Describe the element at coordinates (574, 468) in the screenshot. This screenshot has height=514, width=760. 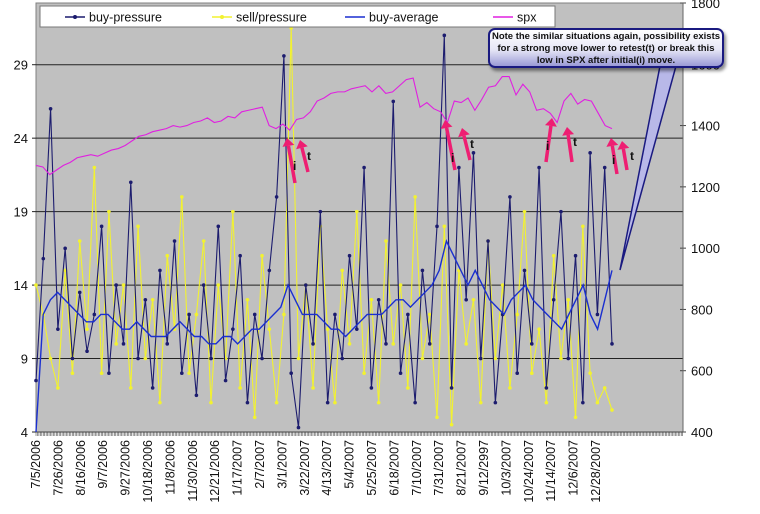
I see `x-tick-label: 12/6/2007` at that location.